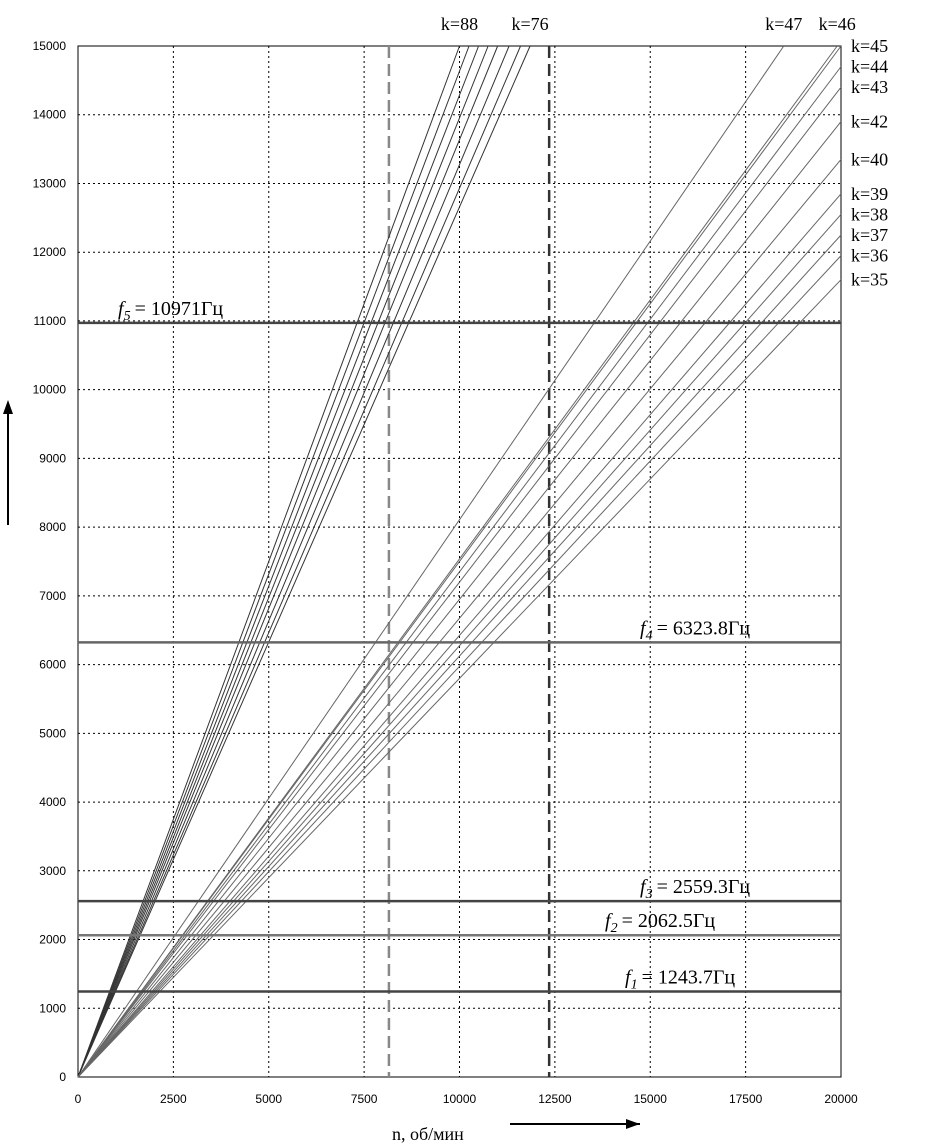  What do you see at coordinates (52, 596) in the screenshot?
I see `y-tick-label: 7000` at bounding box center [52, 596].